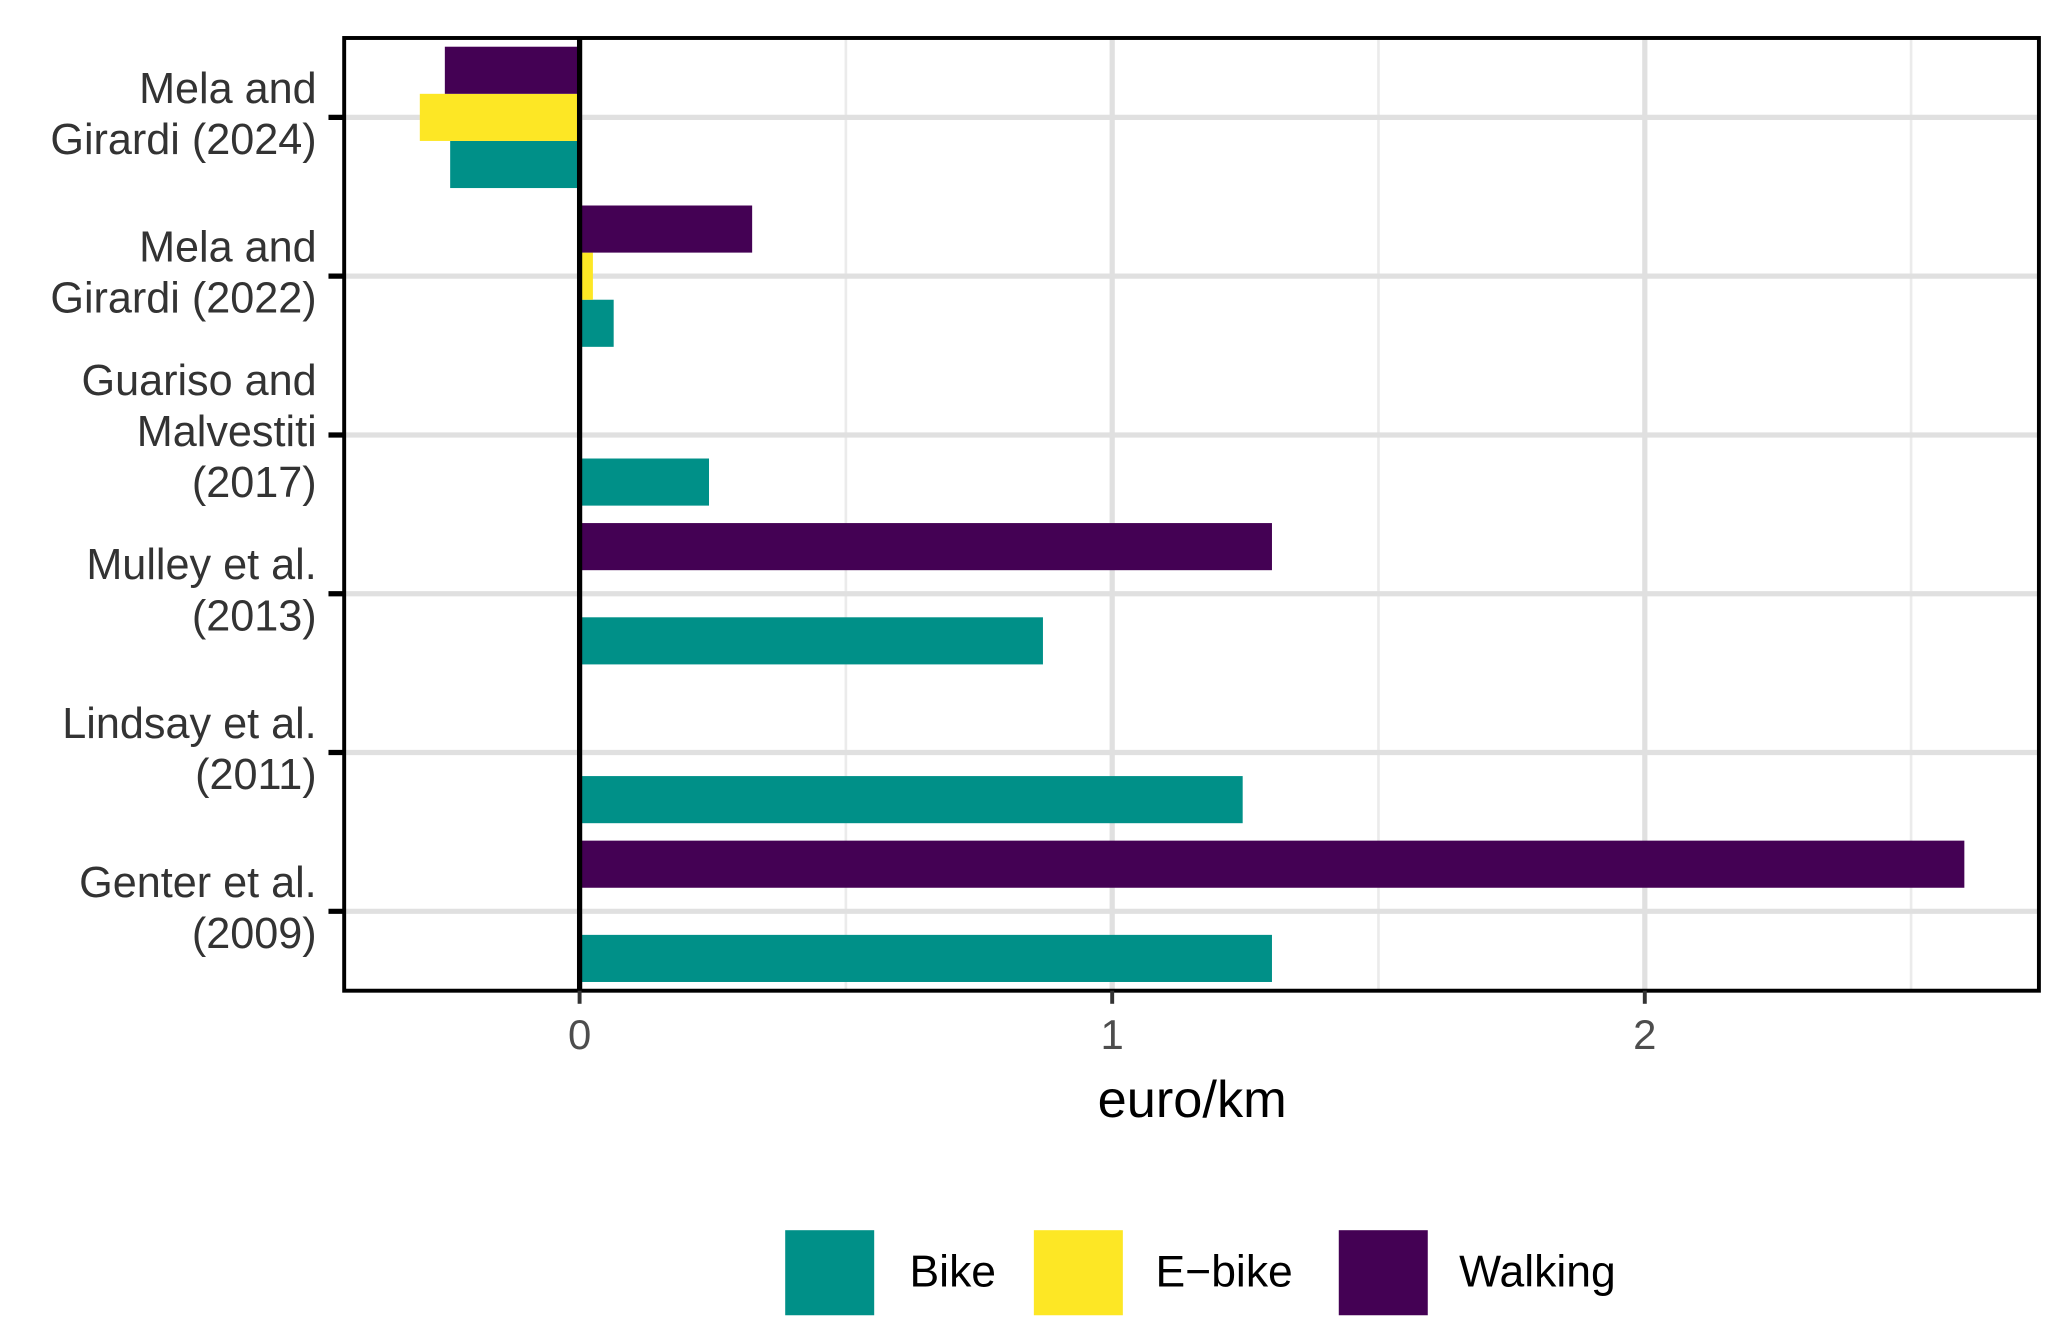 Image resolution: width=2052 pixels, height=1331 pixels. Describe the element at coordinates (1112, 1034) in the screenshot. I see `x-tick-label: 1` at that location.